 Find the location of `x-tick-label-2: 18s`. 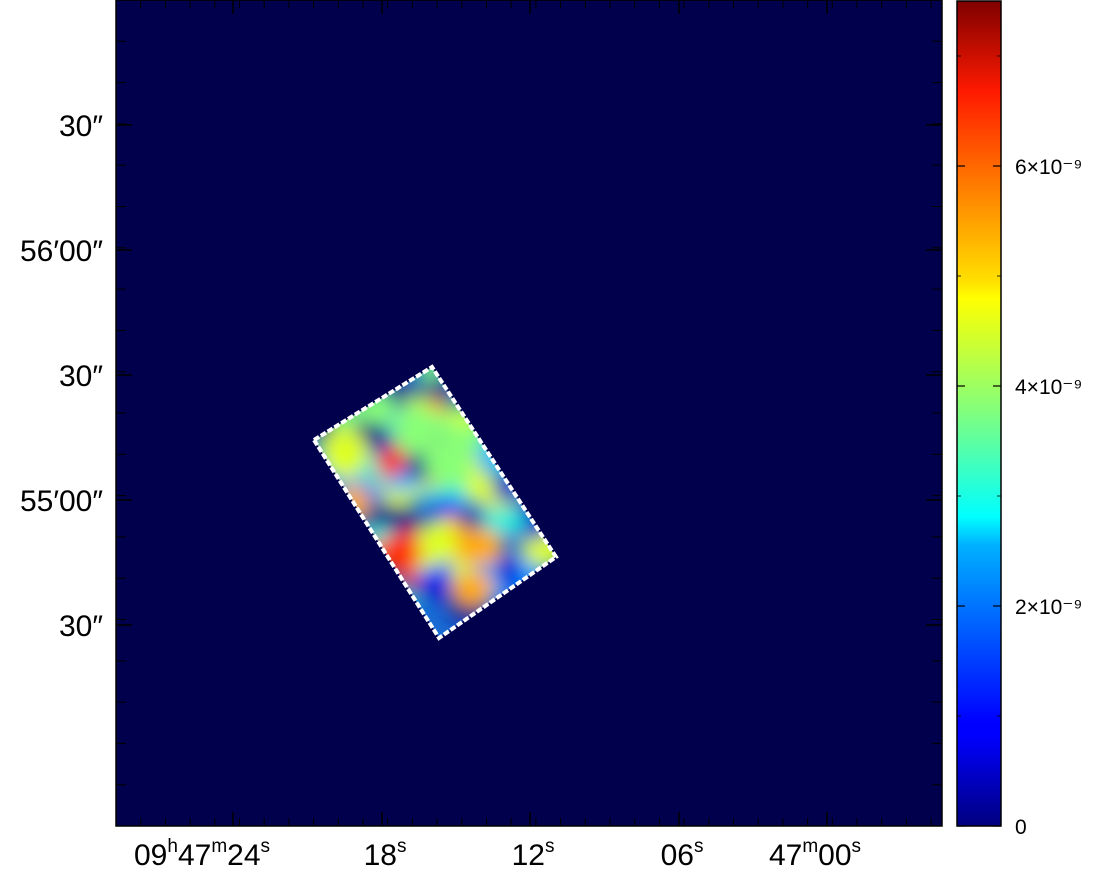

x-tick-label-2: 18s is located at coordinates (385, 854).